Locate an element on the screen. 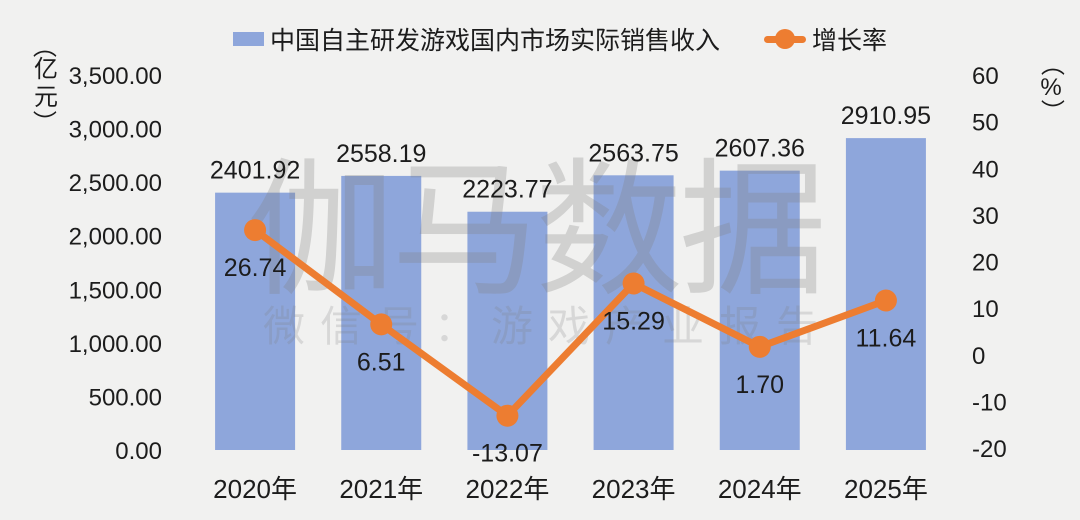  right-axis-unit-open: （ is located at coordinates (1051, 64).